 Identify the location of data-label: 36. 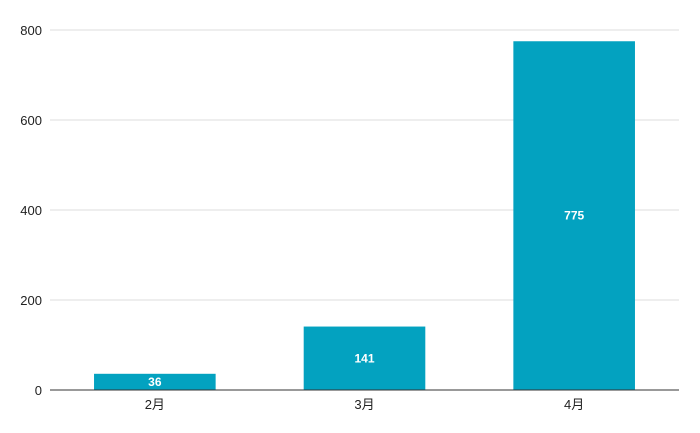
(155, 382).